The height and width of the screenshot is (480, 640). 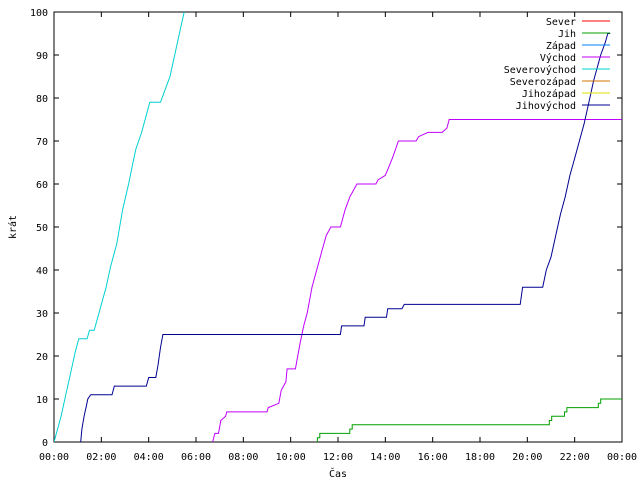 I want to click on y-axis-label: krát, so click(x=13, y=227).